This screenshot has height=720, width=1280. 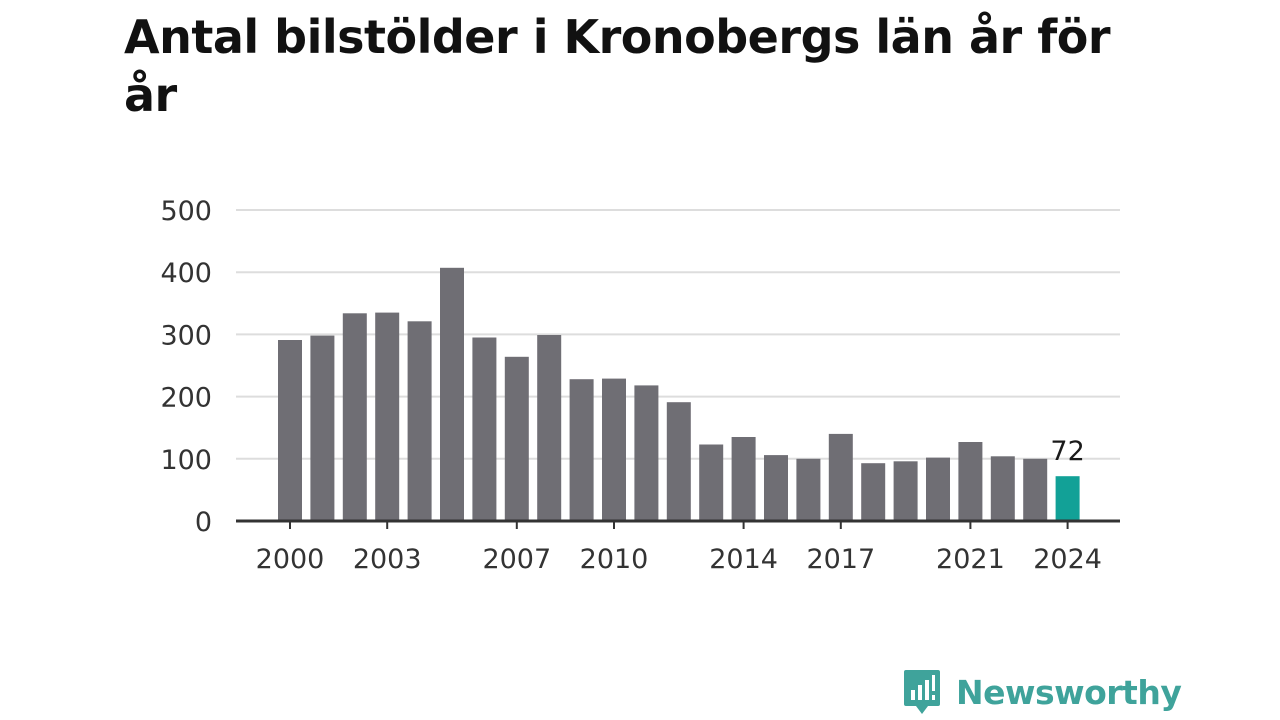 I want to click on x-axis-labels: 2000 2003 2007 2010 2014 2017 2021 2024, so click(x=679, y=548).